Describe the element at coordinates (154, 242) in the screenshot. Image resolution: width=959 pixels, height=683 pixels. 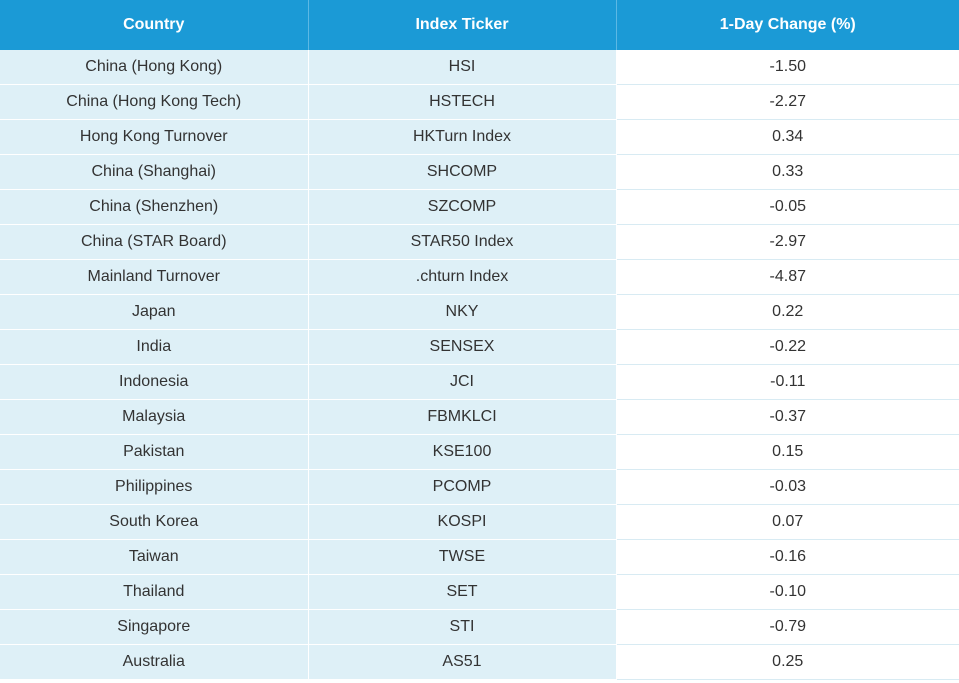
I see `table-cell: China (STAR Board)` at that location.